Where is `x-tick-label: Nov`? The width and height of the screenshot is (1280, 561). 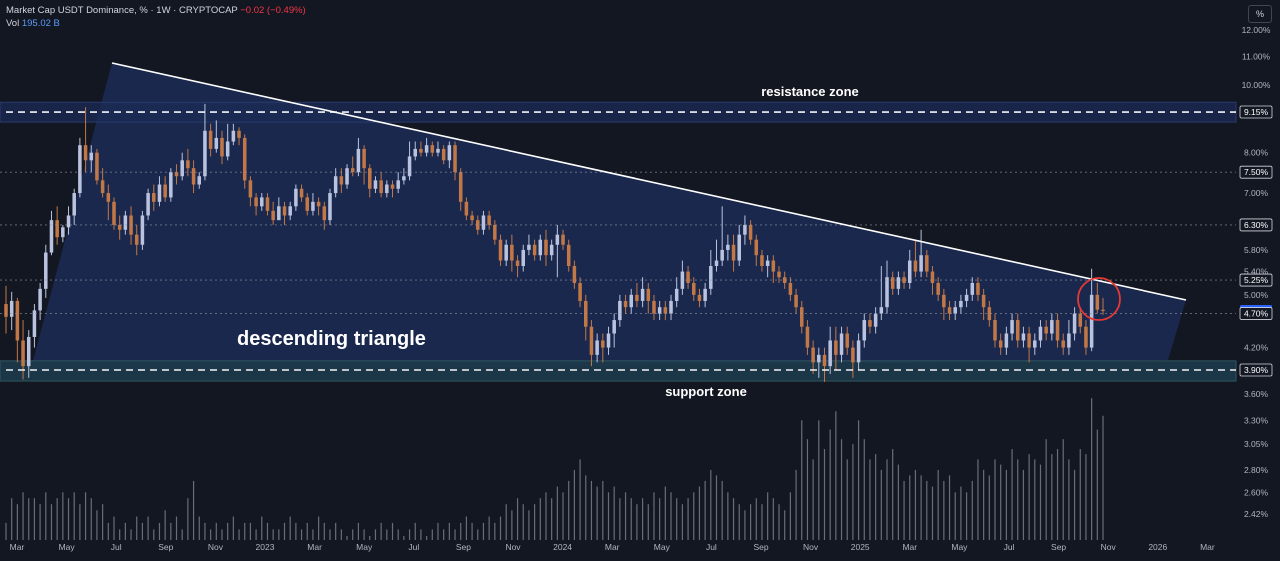
x-tick-label: Nov is located at coordinates (513, 547).